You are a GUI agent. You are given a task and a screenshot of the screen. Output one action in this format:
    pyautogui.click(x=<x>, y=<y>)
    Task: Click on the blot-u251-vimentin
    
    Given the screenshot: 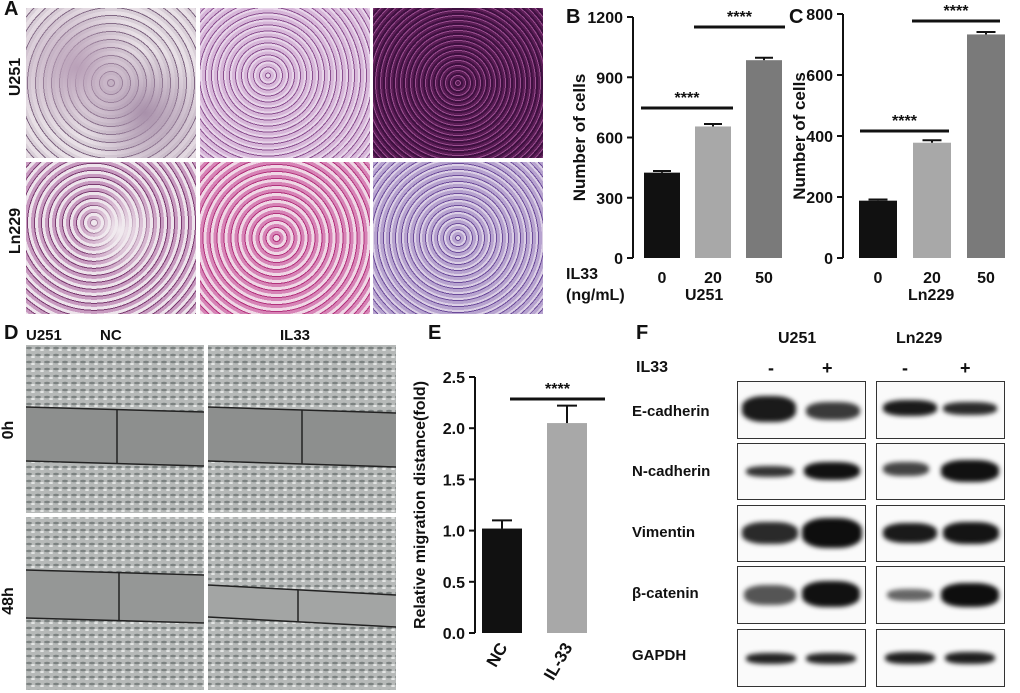 What is the action you would take?
    pyautogui.click(x=801, y=533)
    